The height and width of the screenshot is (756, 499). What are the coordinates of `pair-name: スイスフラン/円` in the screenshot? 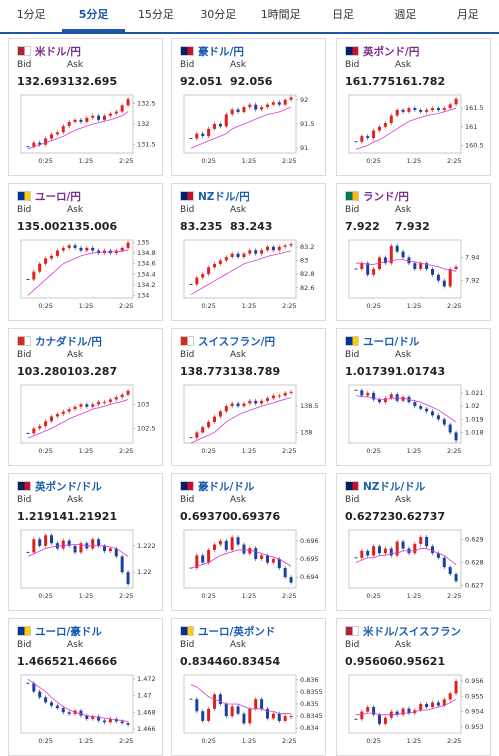 It's located at (237, 342).